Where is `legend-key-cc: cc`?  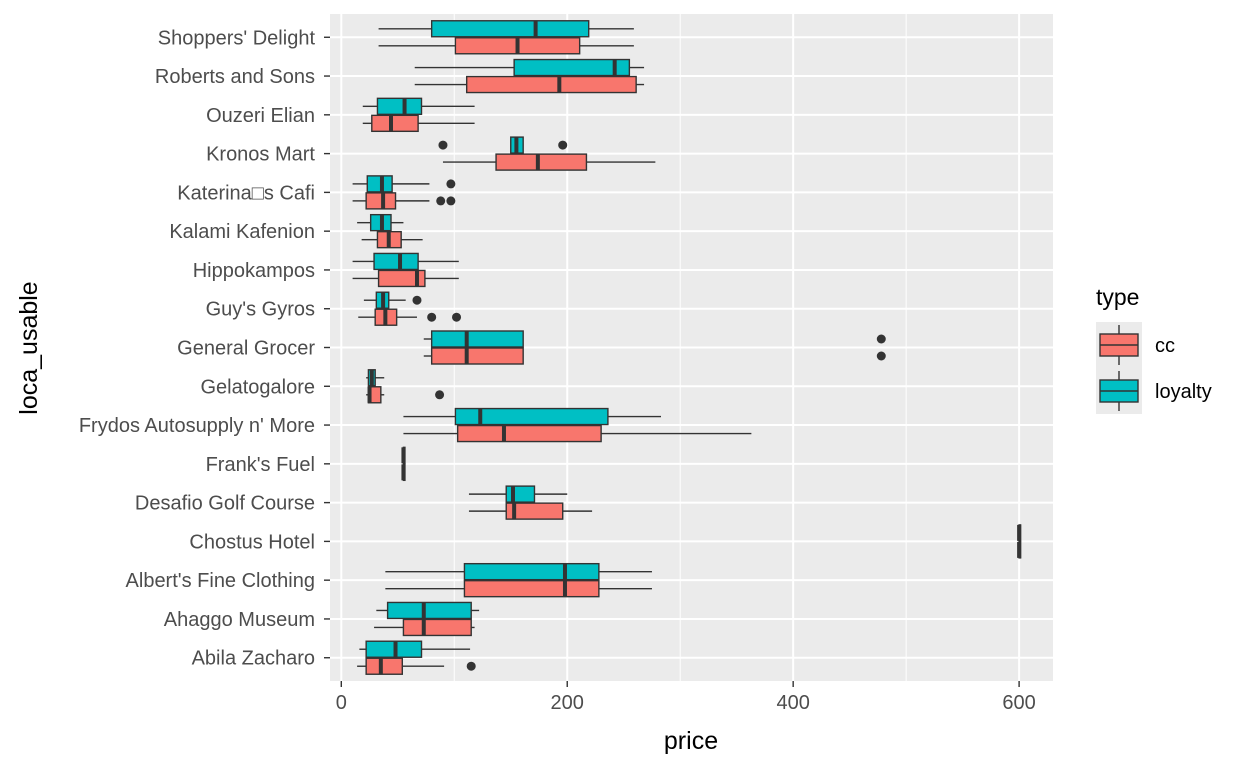
legend-key-cc: cc is located at coordinates (1135, 345).